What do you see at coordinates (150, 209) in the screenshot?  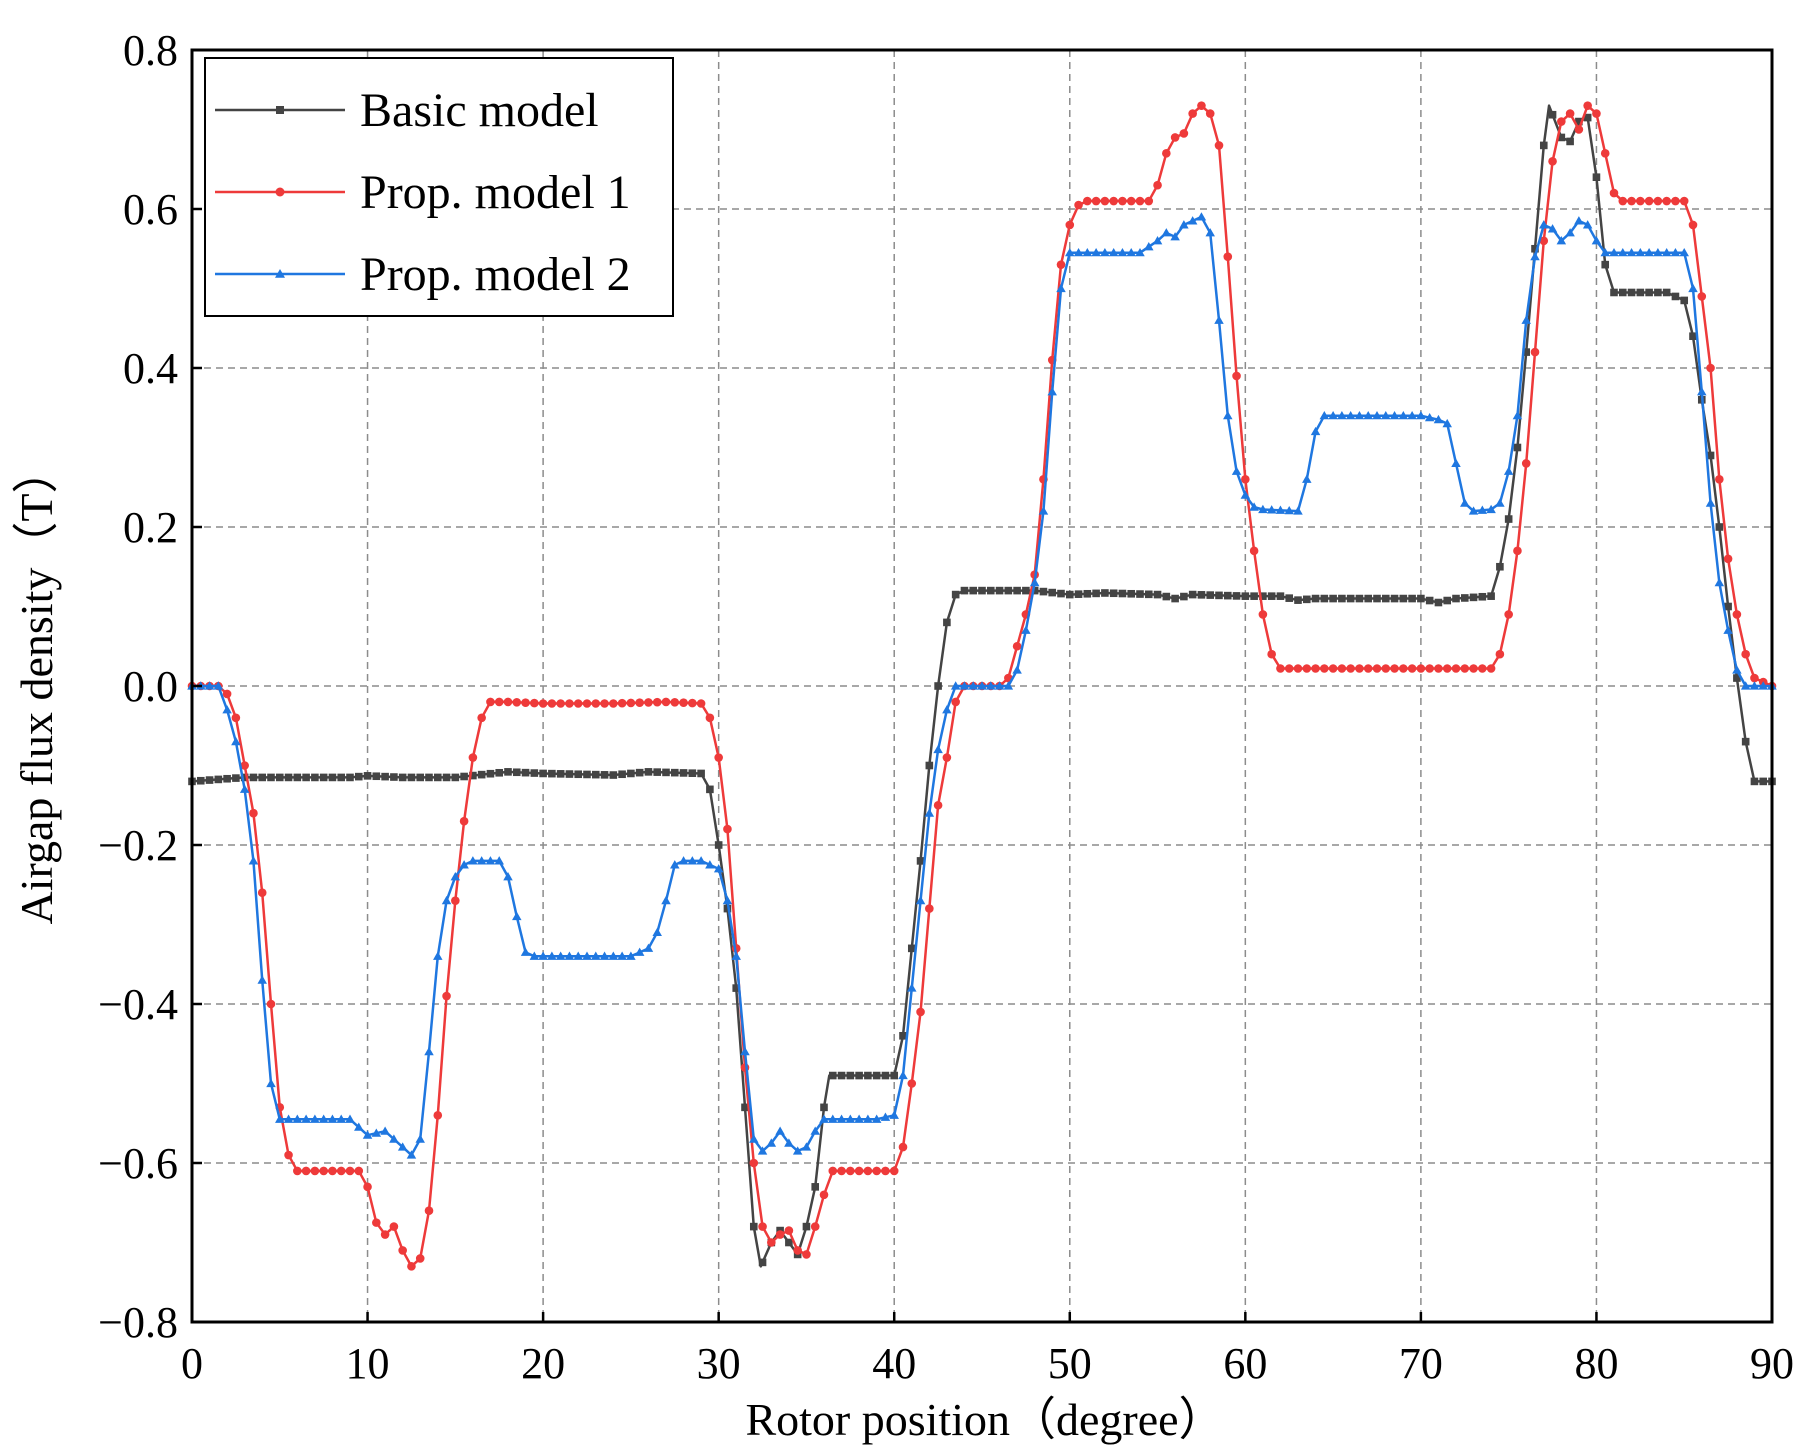 I see `y-tick-label-7: 0.6` at bounding box center [150, 209].